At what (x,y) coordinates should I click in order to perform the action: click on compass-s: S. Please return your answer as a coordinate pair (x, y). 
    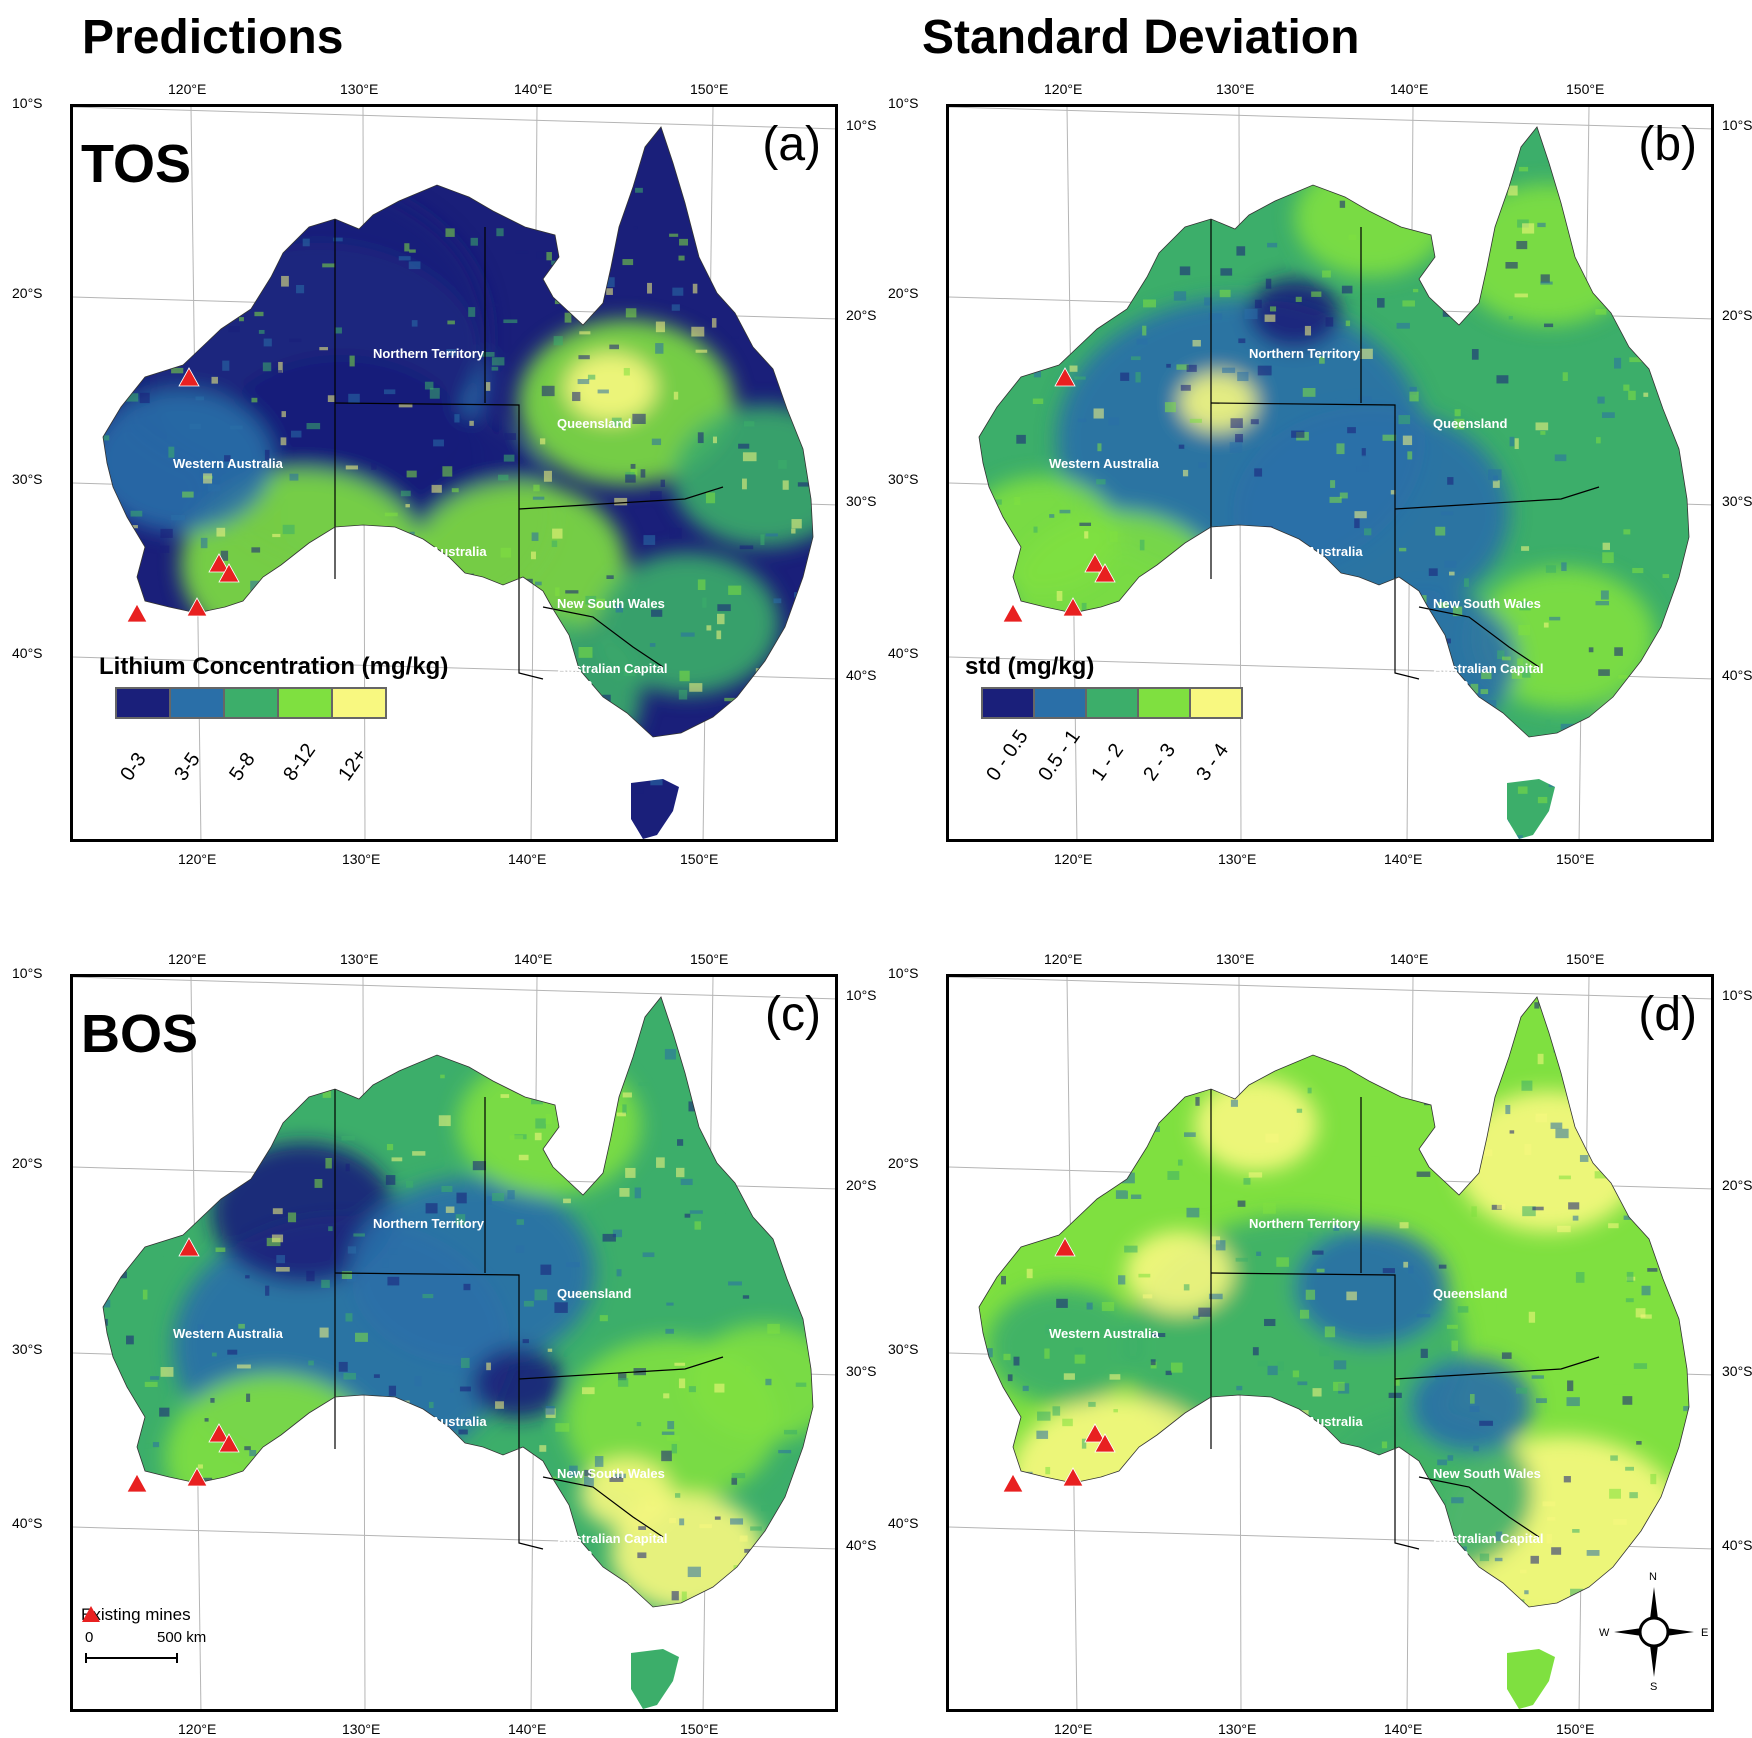
    Looking at the image, I should click on (1654, 1687).